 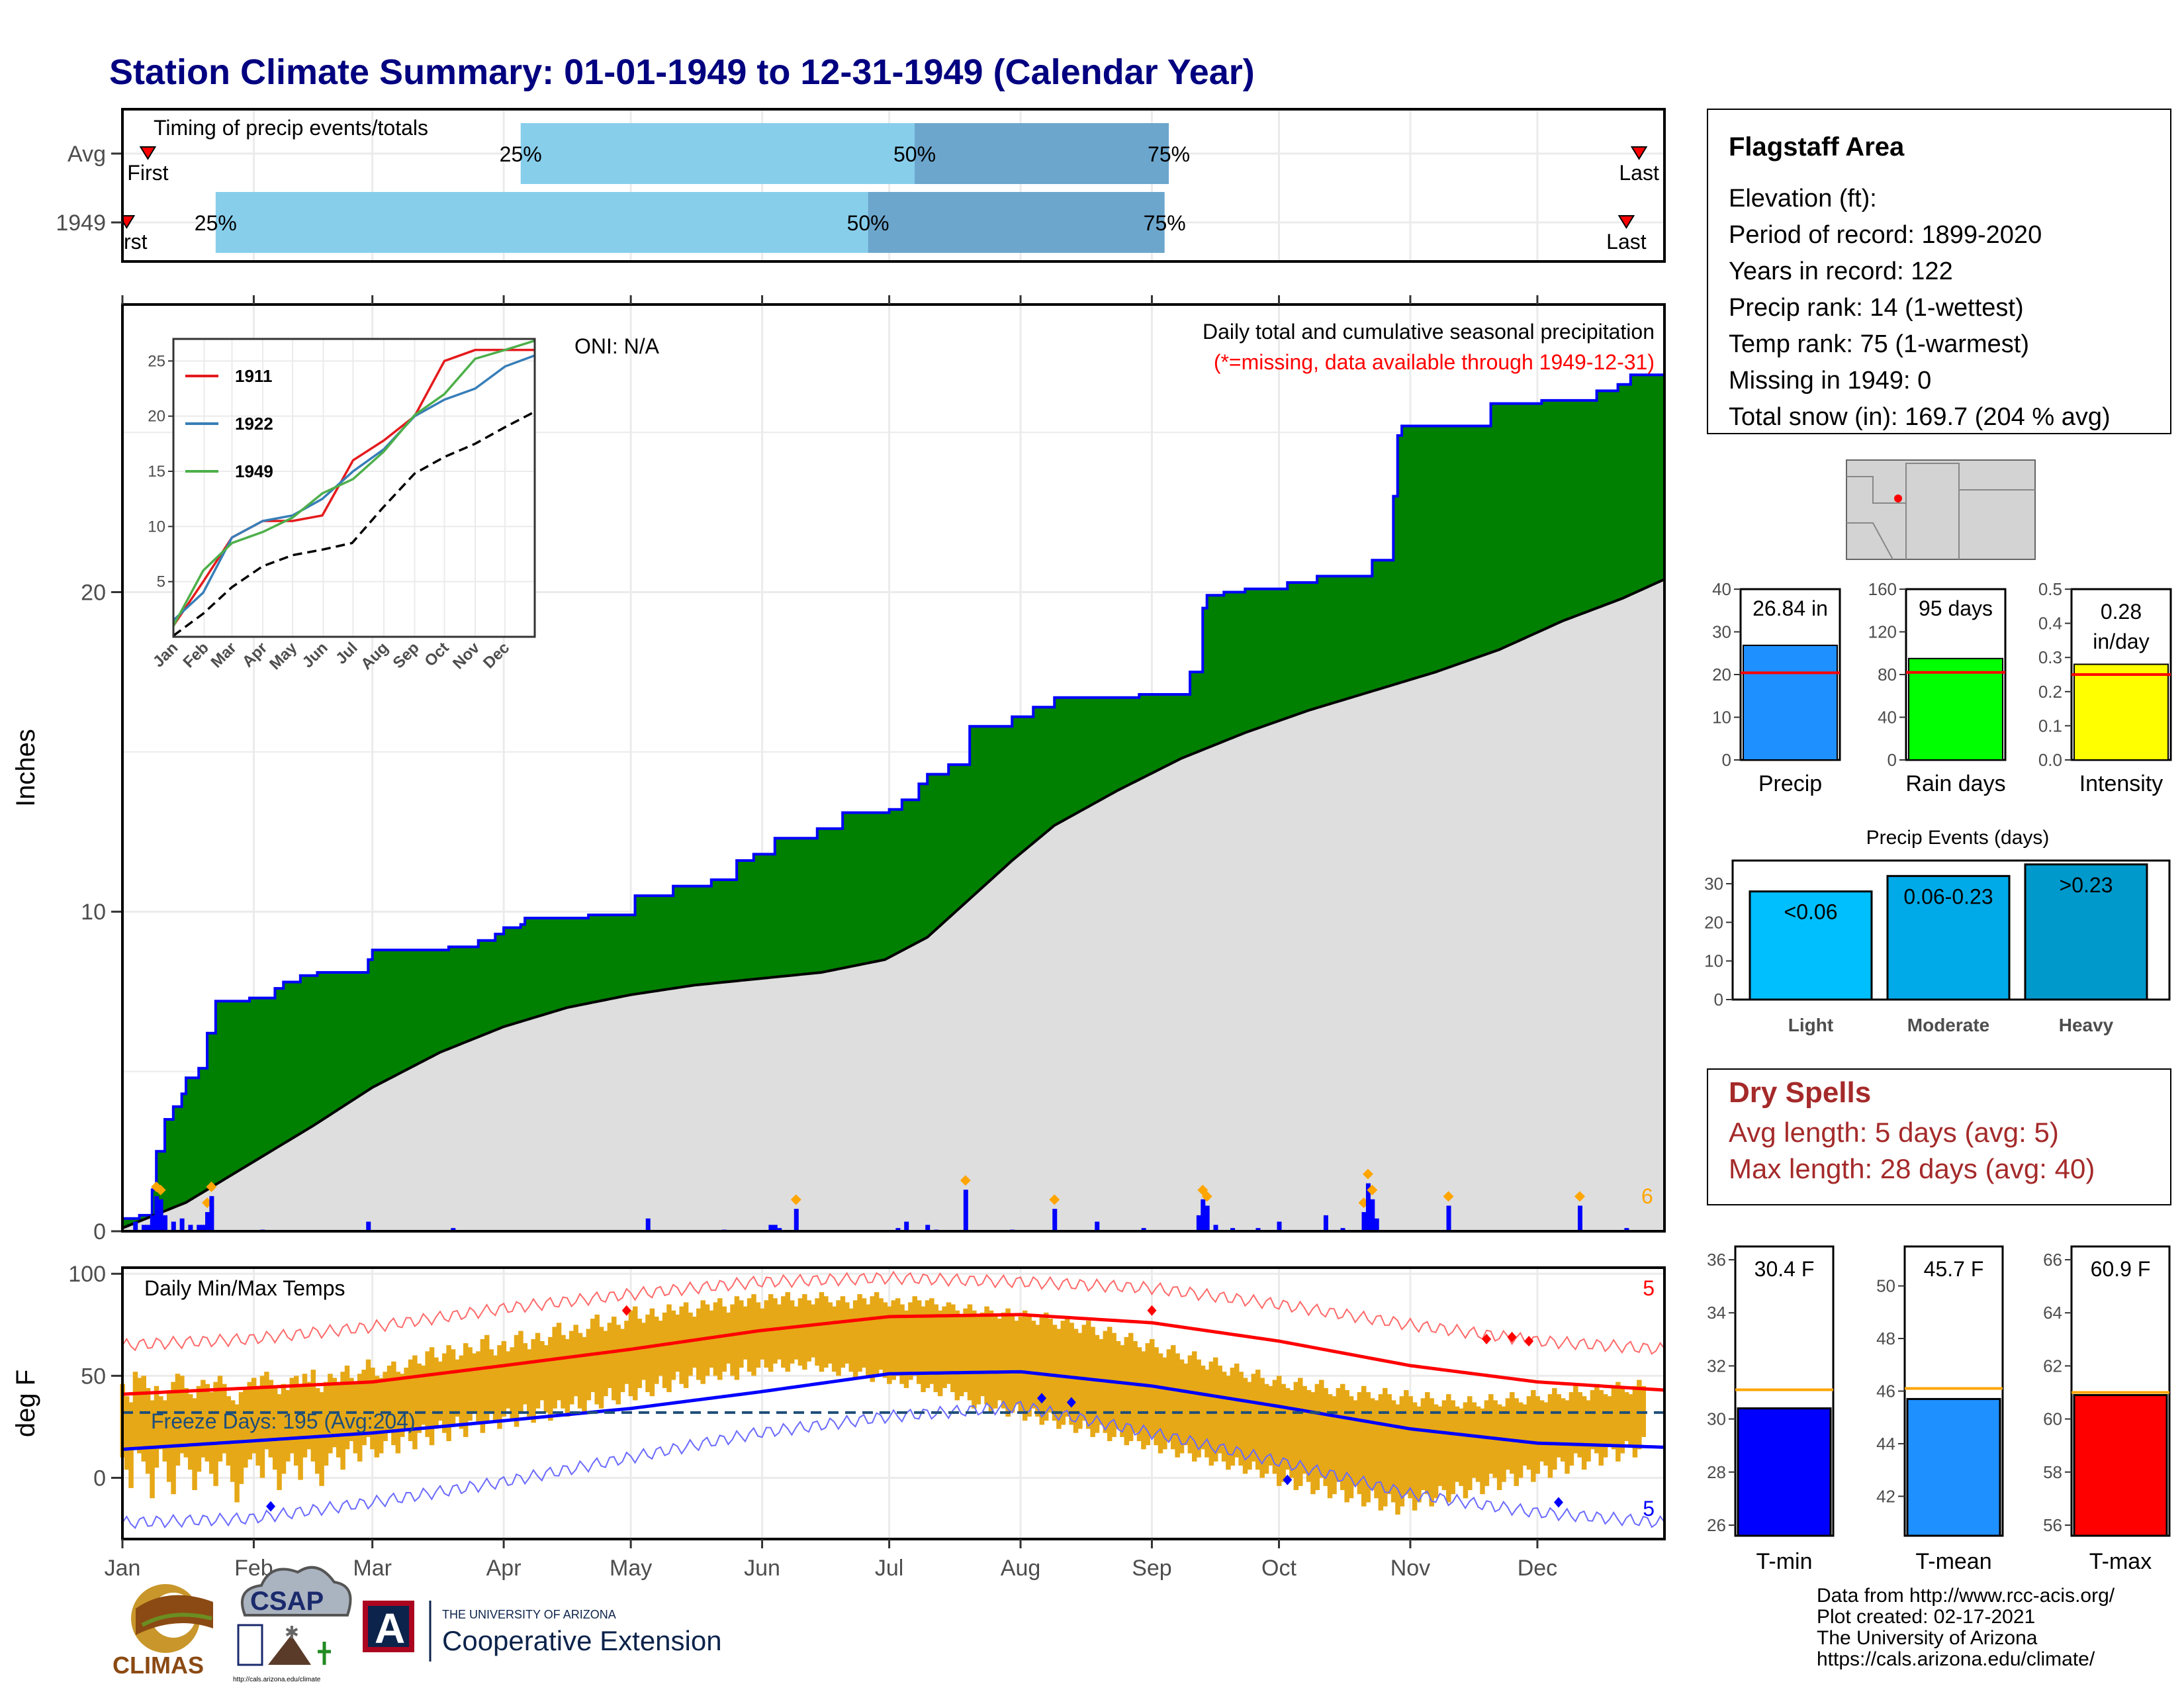 What do you see at coordinates (148, 153) in the screenshot?
I see `first-event-marker` at bounding box center [148, 153].